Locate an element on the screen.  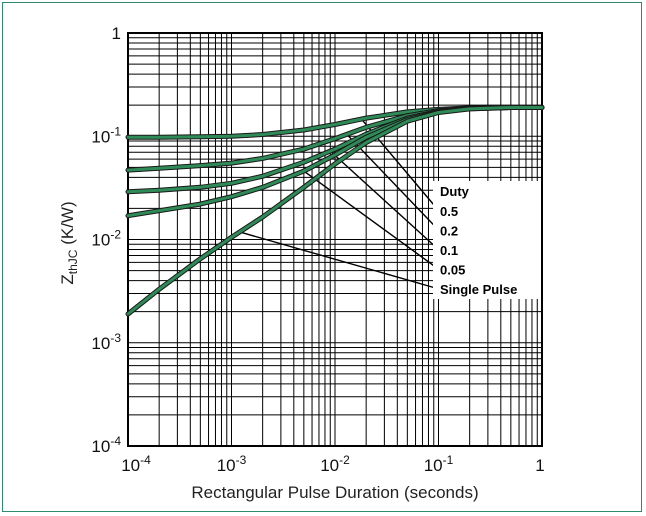
y-tick-label: 10⁻¹ is located at coordinates (106, 135).